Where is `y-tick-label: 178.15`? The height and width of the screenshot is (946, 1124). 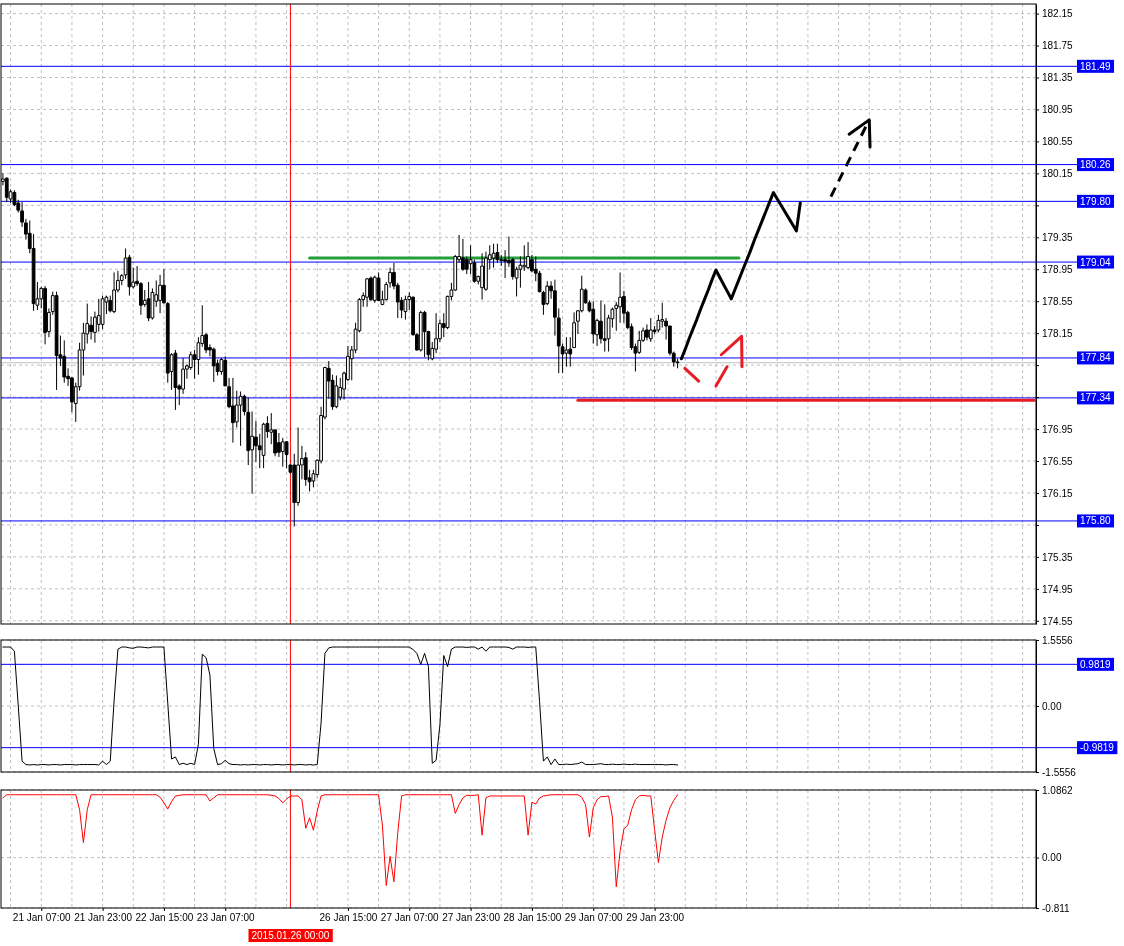
y-tick-label: 178.15 is located at coordinates (1058, 333).